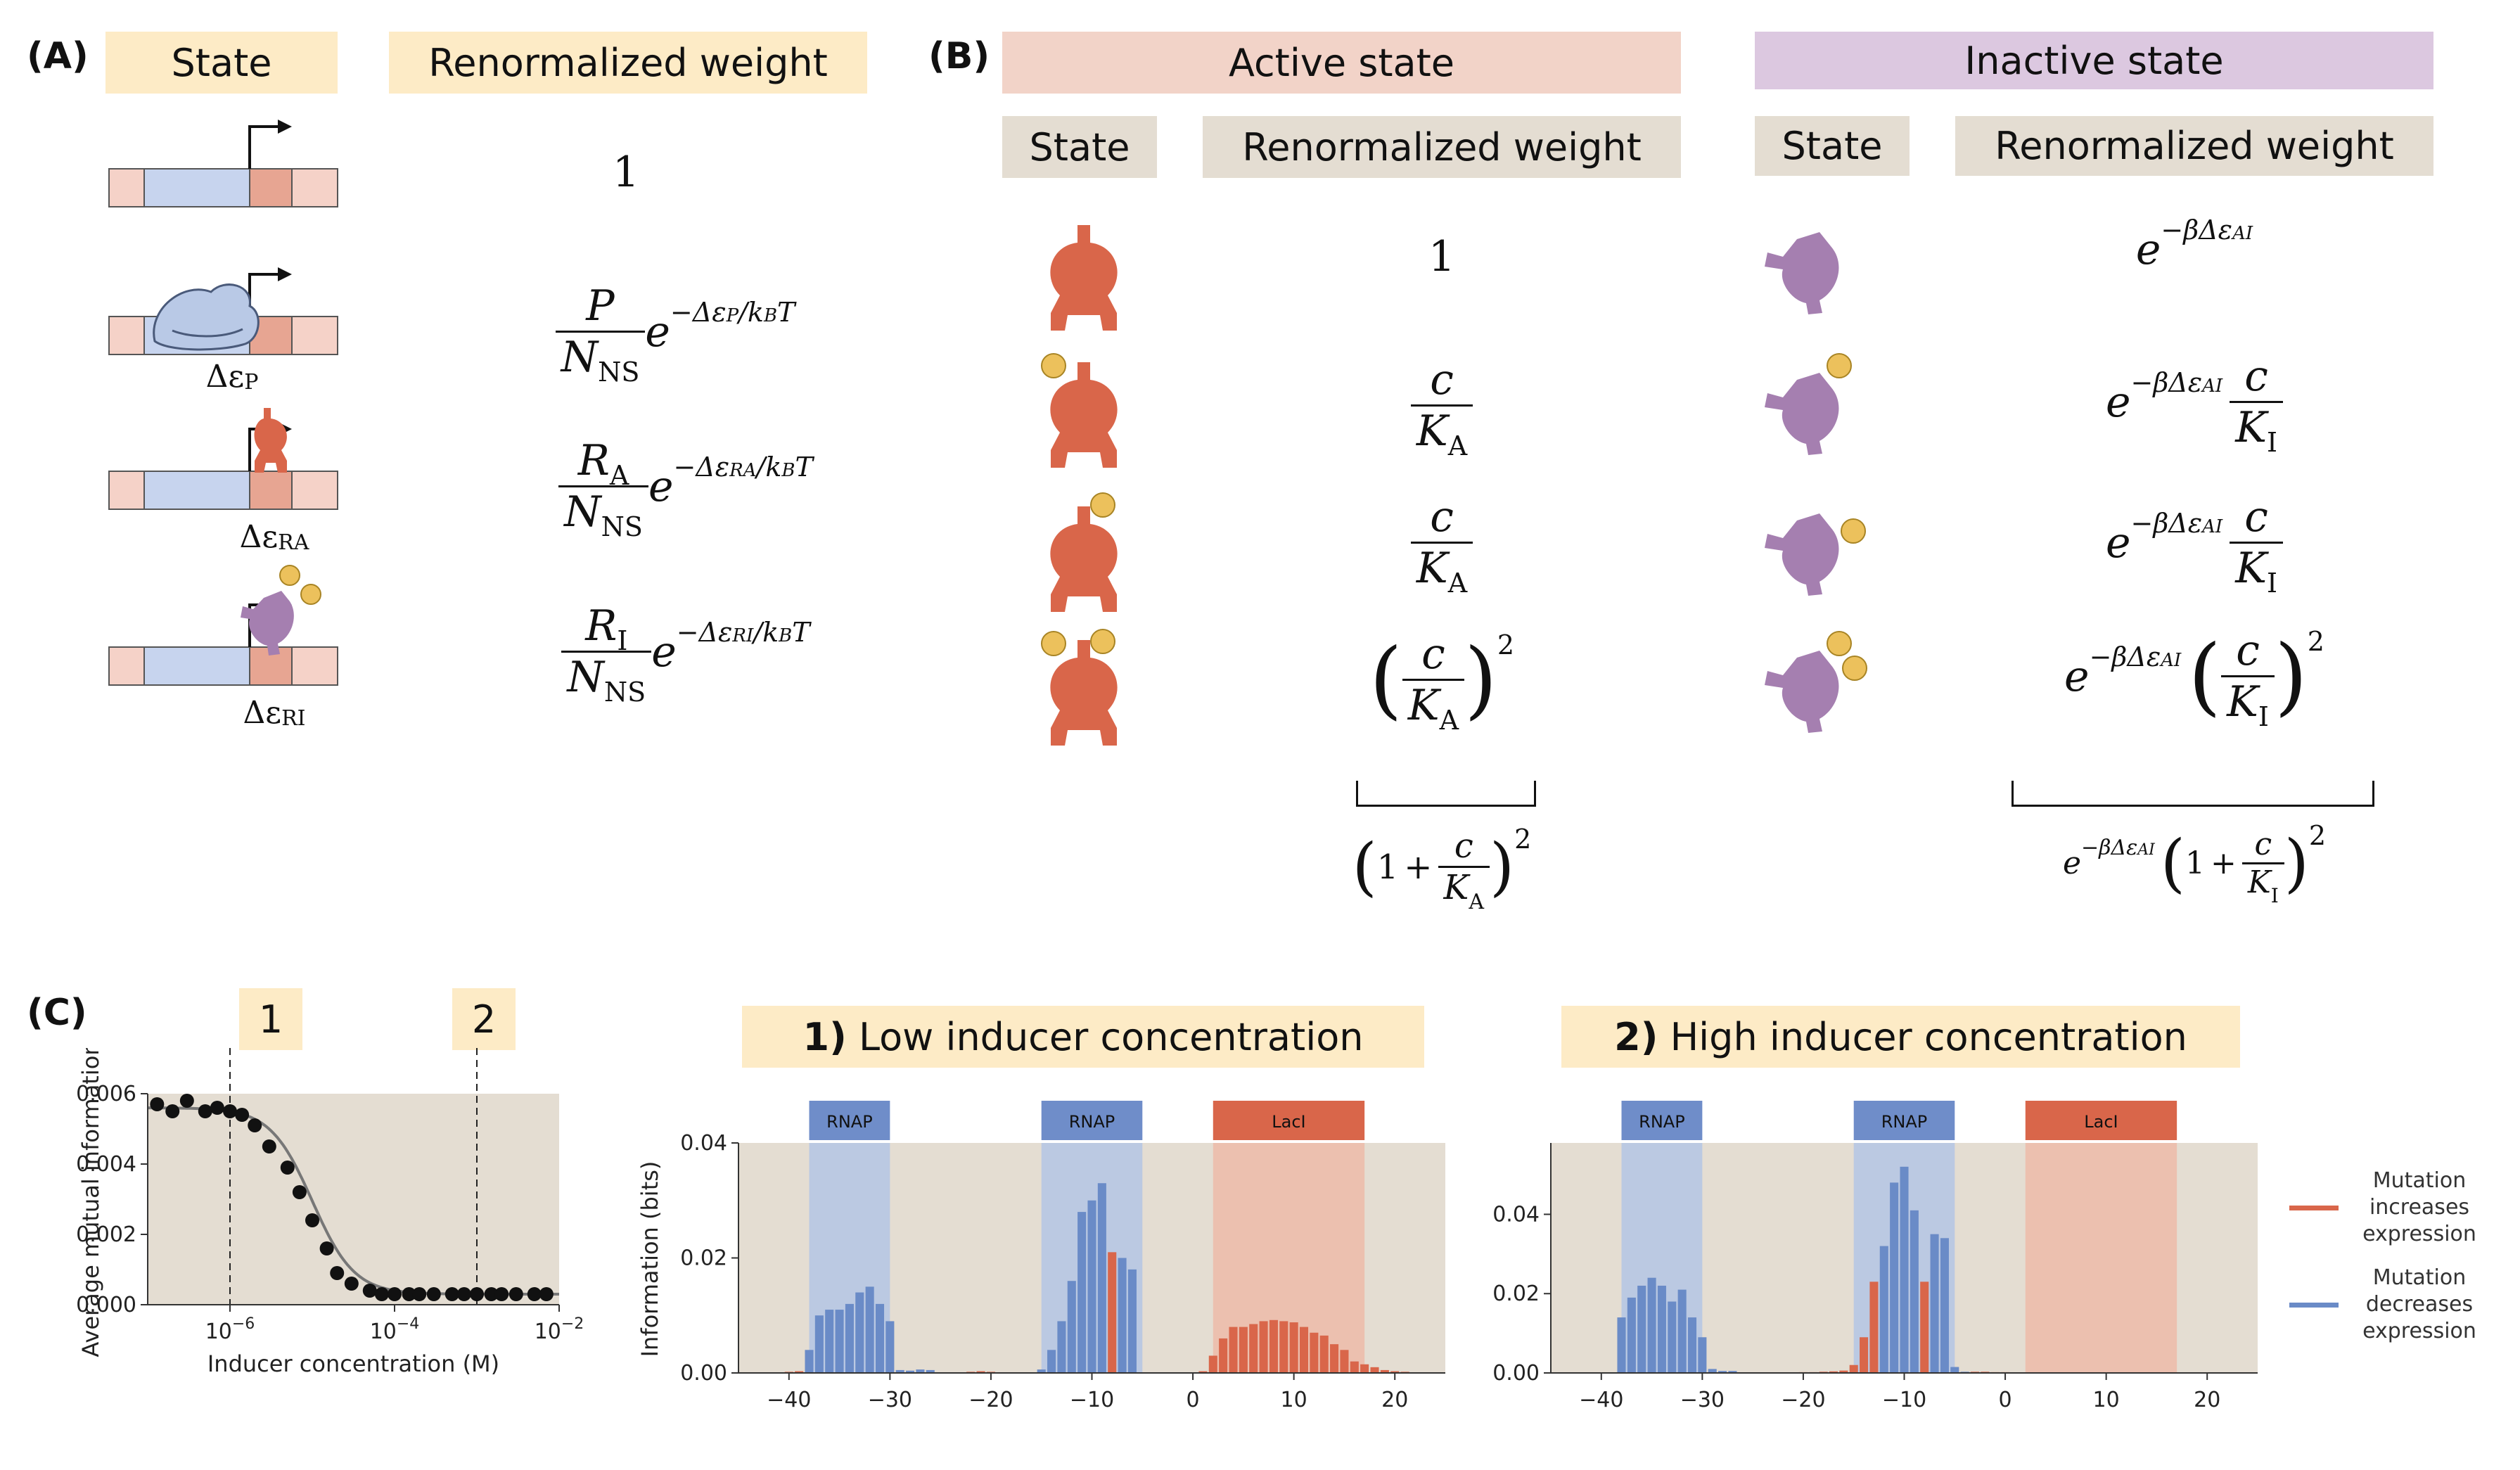 The height and width of the screenshot is (1470, 2520). I want to click on inactive-state-title: Inactive state, so click(2094, 60).